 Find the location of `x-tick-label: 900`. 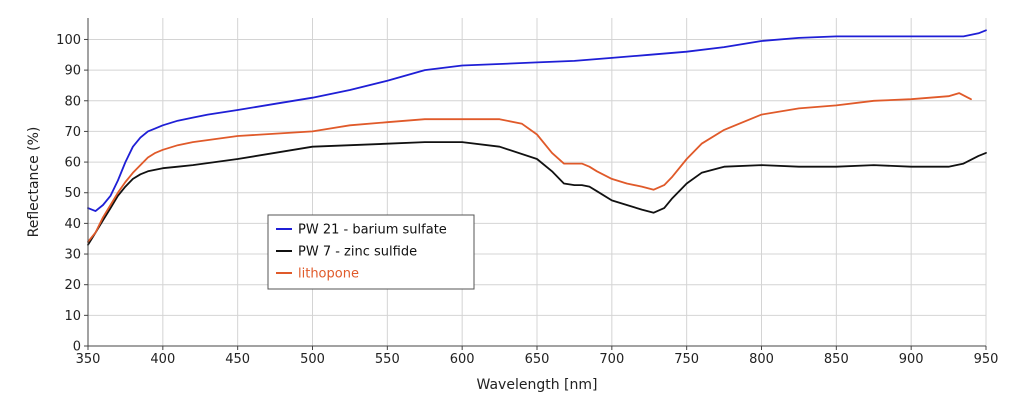

x-tick-label: 900 is located at coordinates (911, 359).